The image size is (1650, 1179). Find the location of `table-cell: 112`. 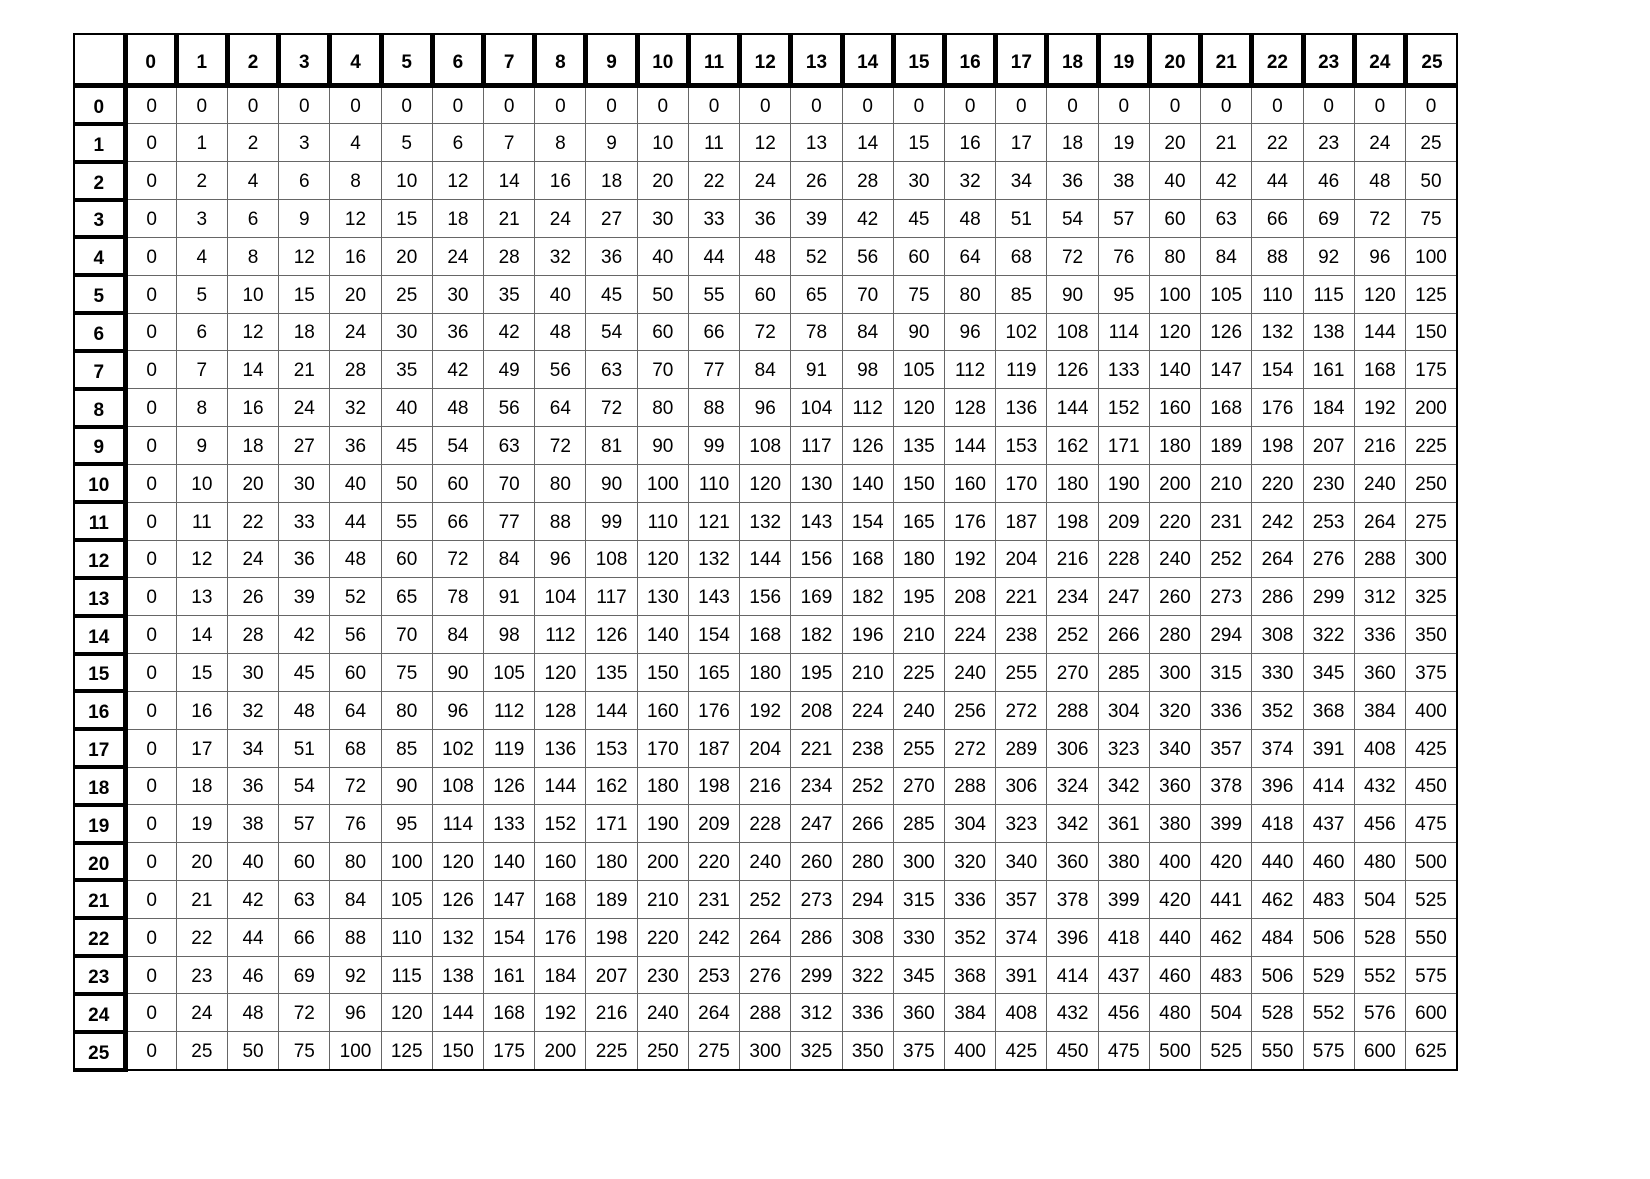

table-cell: 112 is located at coordinates (509, 710).